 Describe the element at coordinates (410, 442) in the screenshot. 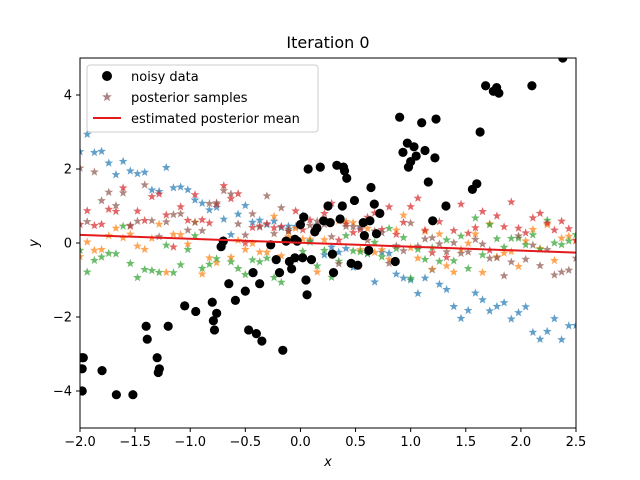

I see `x-tick-label: 1.0` at that location.